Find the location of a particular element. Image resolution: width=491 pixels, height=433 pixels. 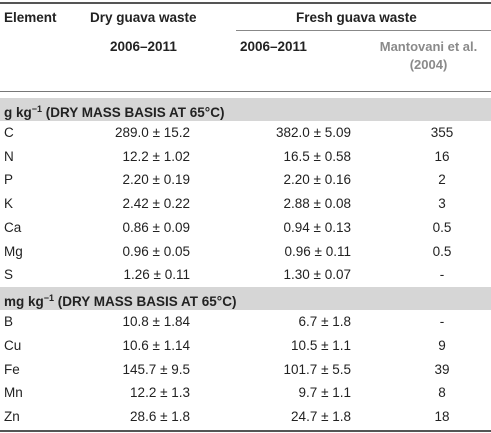

fresh-value-cell: 10.5 ± 1.1 is located at coordinates (321, 345).